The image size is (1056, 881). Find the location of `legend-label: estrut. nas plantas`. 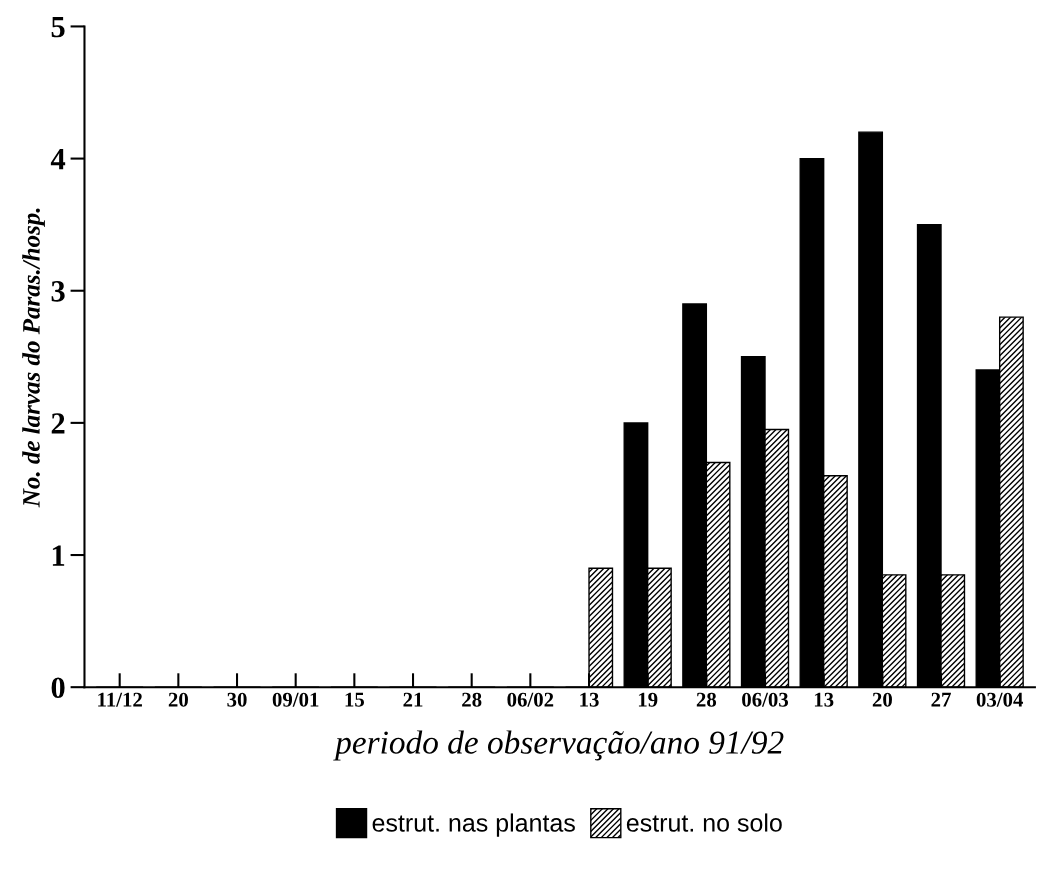

legend-label: estrut. nas plantas is located at coordinates (473, 825).